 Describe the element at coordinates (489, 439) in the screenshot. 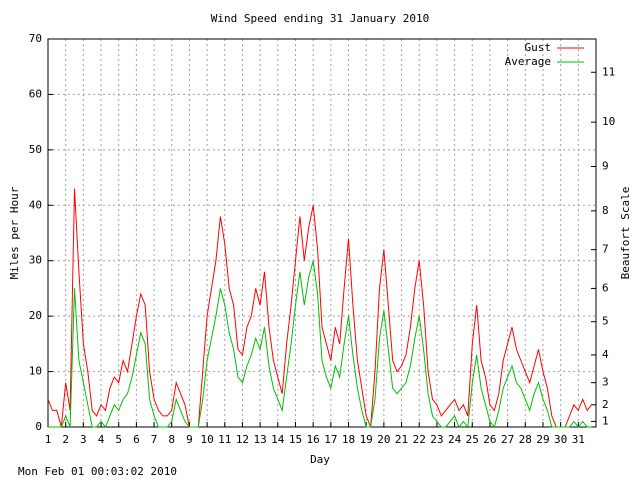

I see `x-tick-label: 26` at that location.